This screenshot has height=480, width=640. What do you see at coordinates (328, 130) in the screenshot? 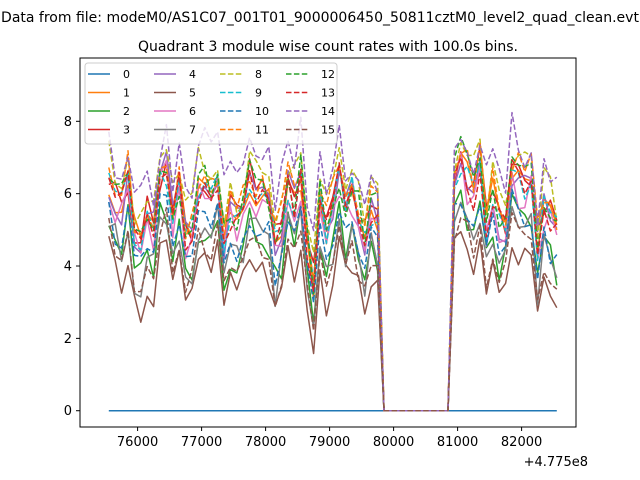
I see `legend-label-15: 15` at bounding box center [328, 130].